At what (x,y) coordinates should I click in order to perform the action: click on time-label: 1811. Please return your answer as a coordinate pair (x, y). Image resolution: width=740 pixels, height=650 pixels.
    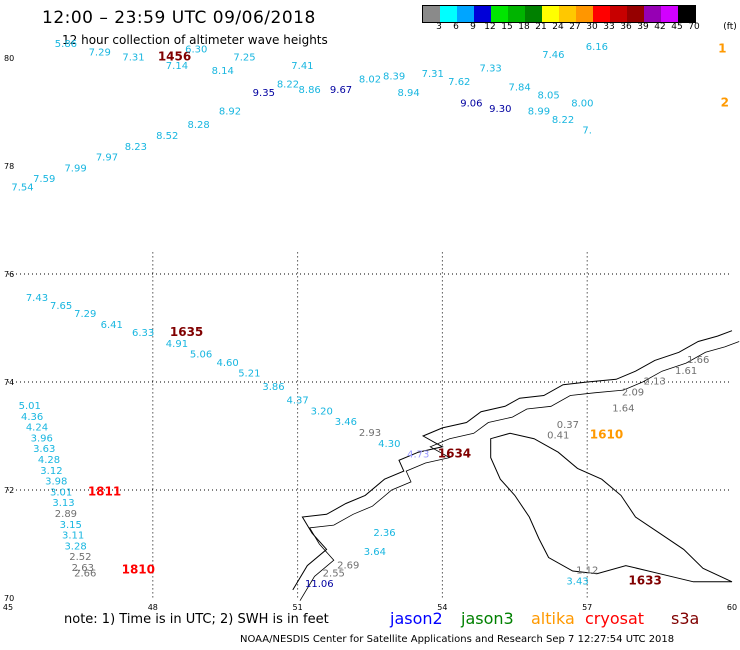
    Looking at the image, I should click on (104, 491).